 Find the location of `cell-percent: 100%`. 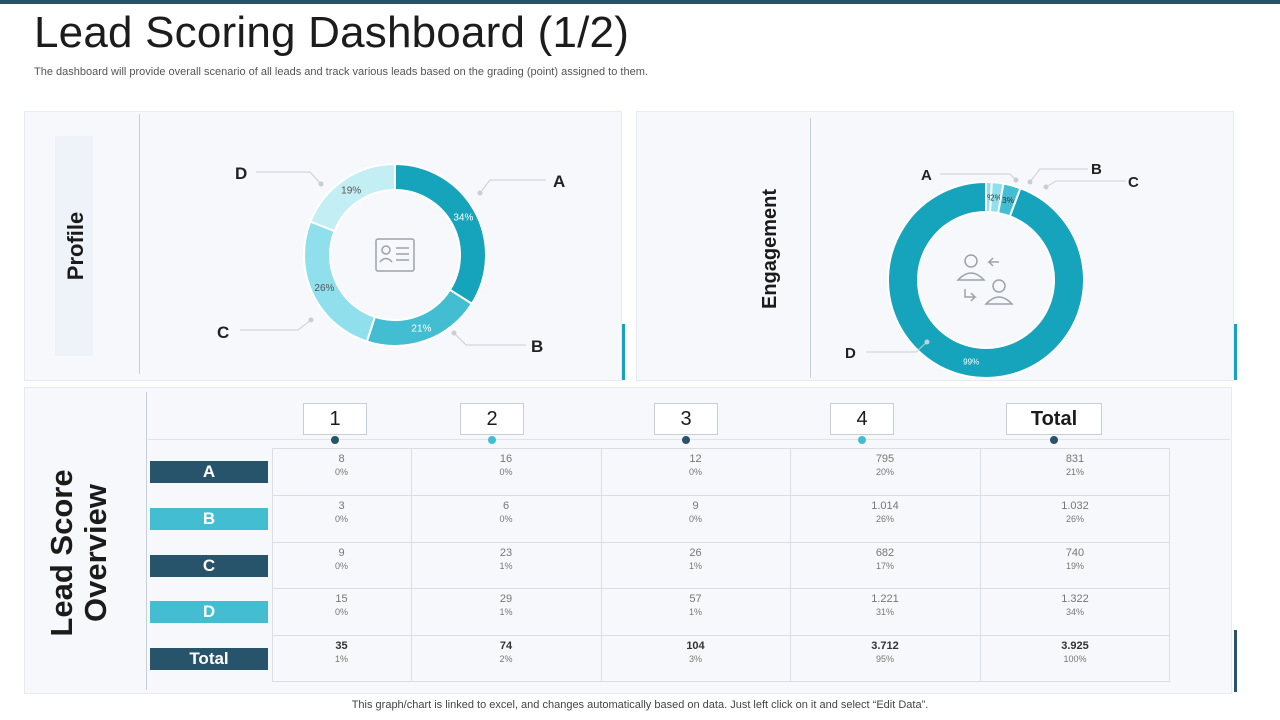

cell-percent: 100% is located at coordinates (1075, 659).